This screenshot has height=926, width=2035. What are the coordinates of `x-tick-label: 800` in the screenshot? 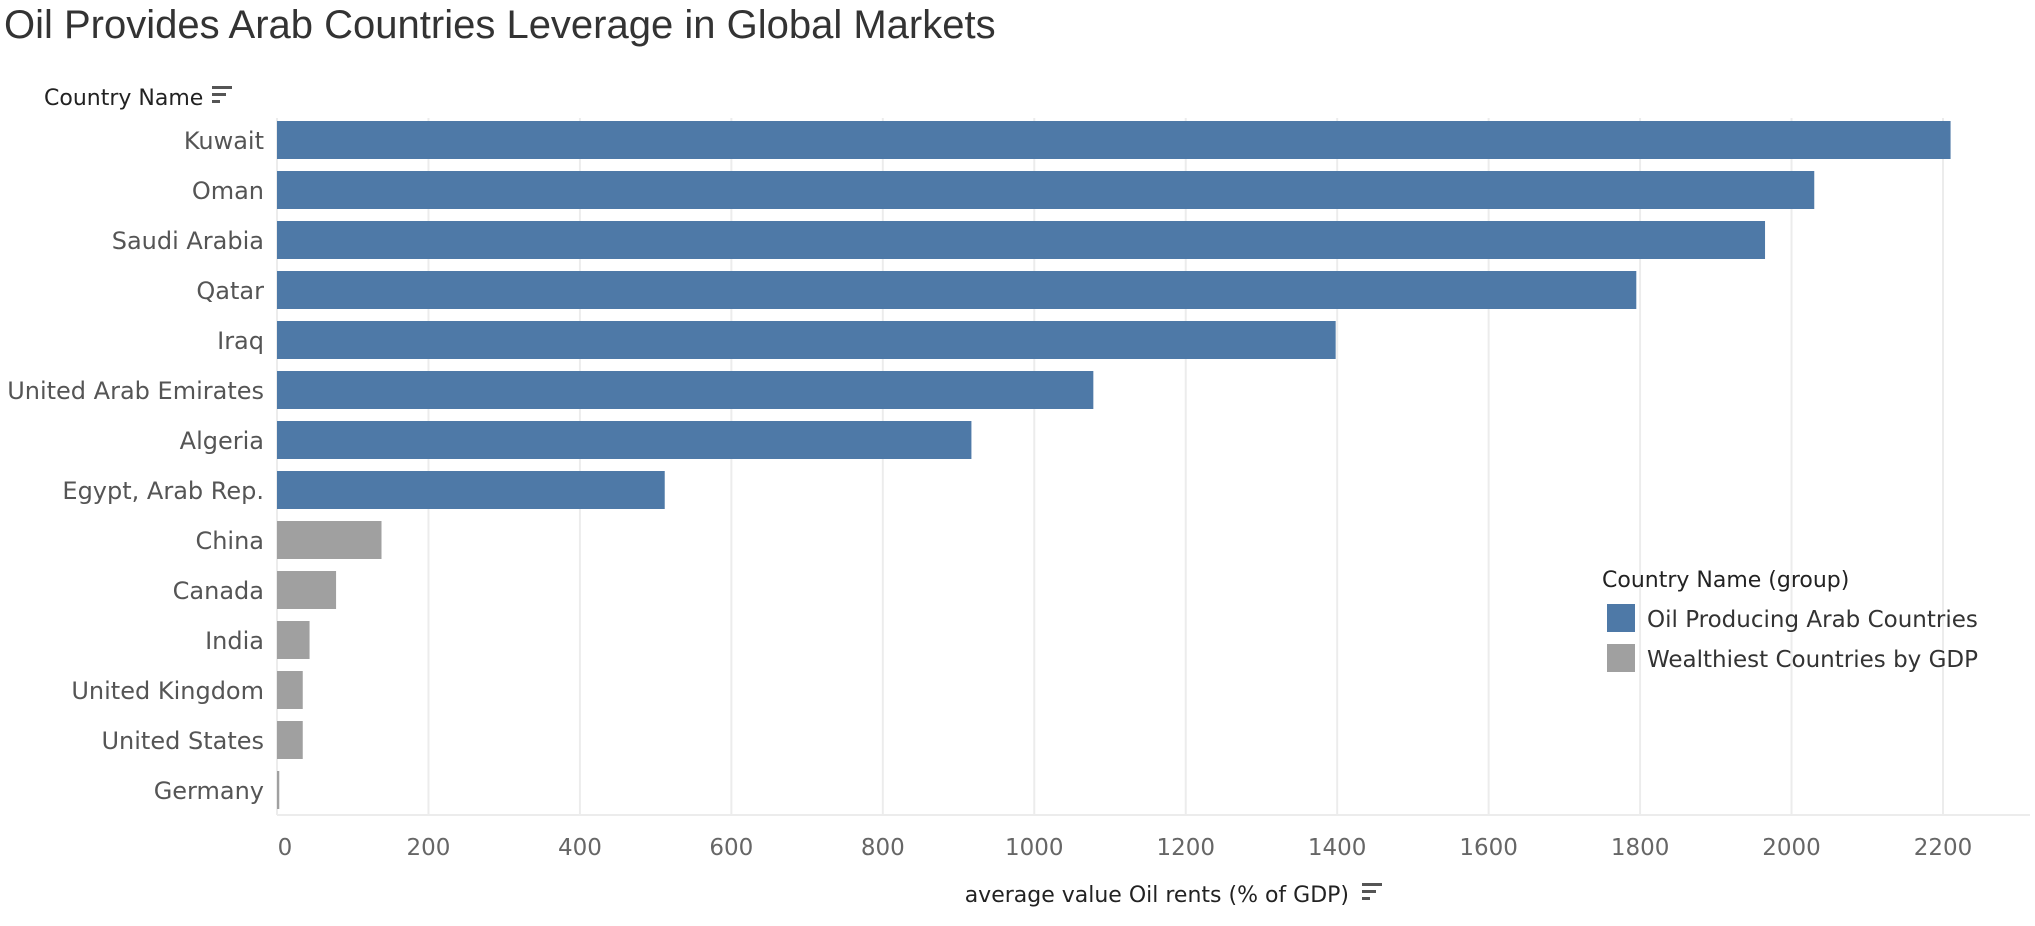 It's located at (883, 848).